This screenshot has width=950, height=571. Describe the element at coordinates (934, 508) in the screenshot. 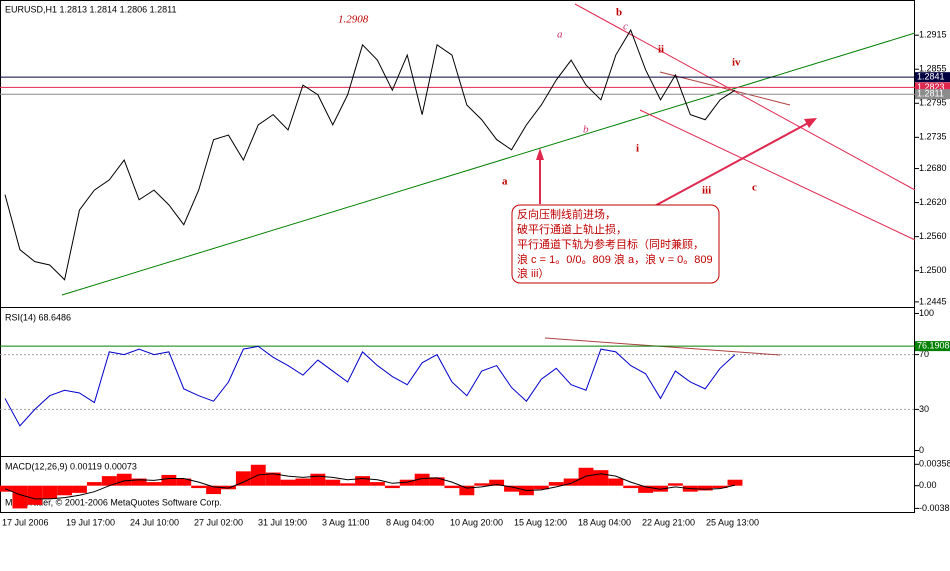

I see `y-tick-label: -0.0038` at that location.